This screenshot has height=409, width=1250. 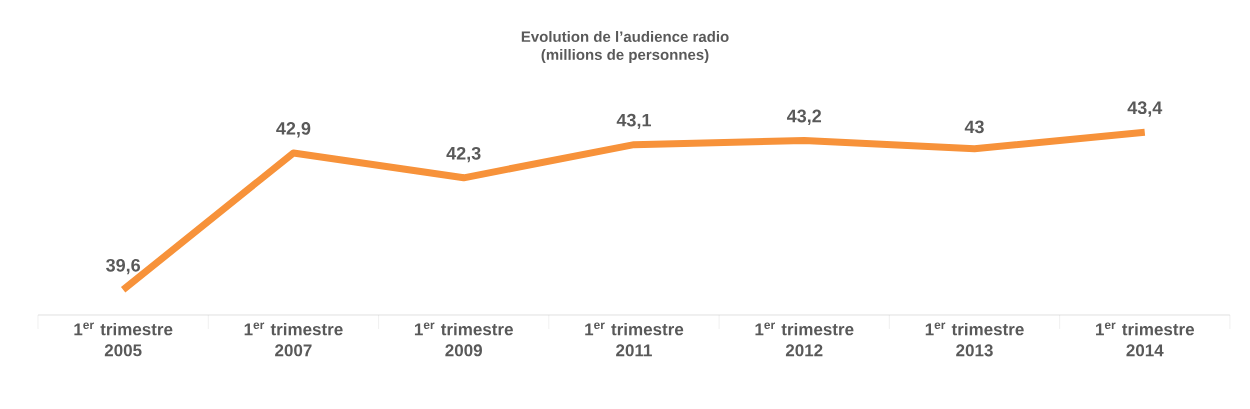 What do you see at coordinates (293, 339) in the screenshot?
I see `x-tick-label: 1$^{er}$ trimestre 2007` at bounding box center [293, 339].